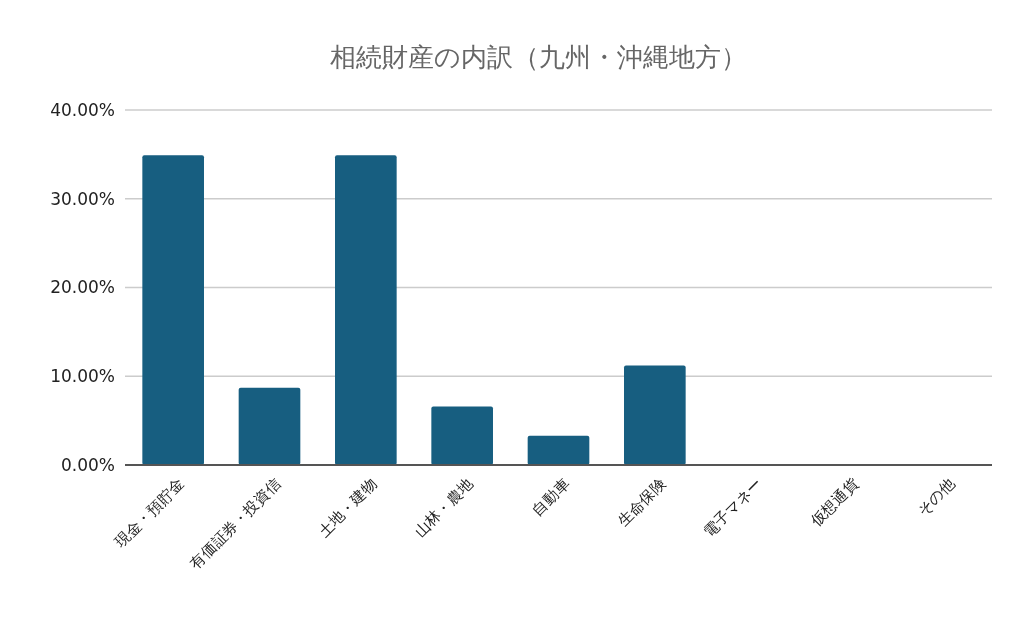  Describe the element at coordinates (82, 287) in the screenshot. I see `y-tick-label: 20.00%` at that location.